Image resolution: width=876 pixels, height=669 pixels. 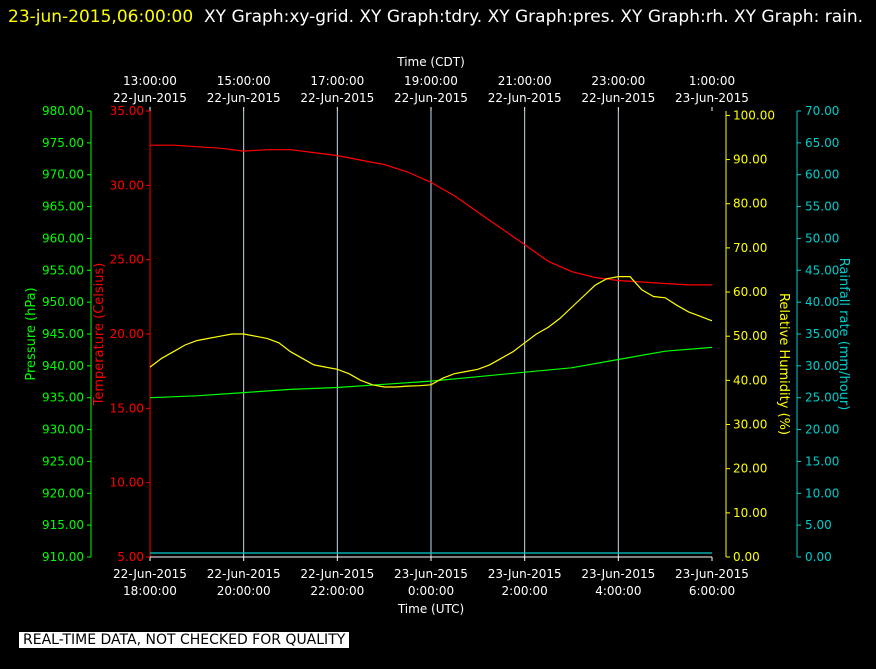 I want to click on rain-tick-label: 5.00, so click(x=818, y=525).